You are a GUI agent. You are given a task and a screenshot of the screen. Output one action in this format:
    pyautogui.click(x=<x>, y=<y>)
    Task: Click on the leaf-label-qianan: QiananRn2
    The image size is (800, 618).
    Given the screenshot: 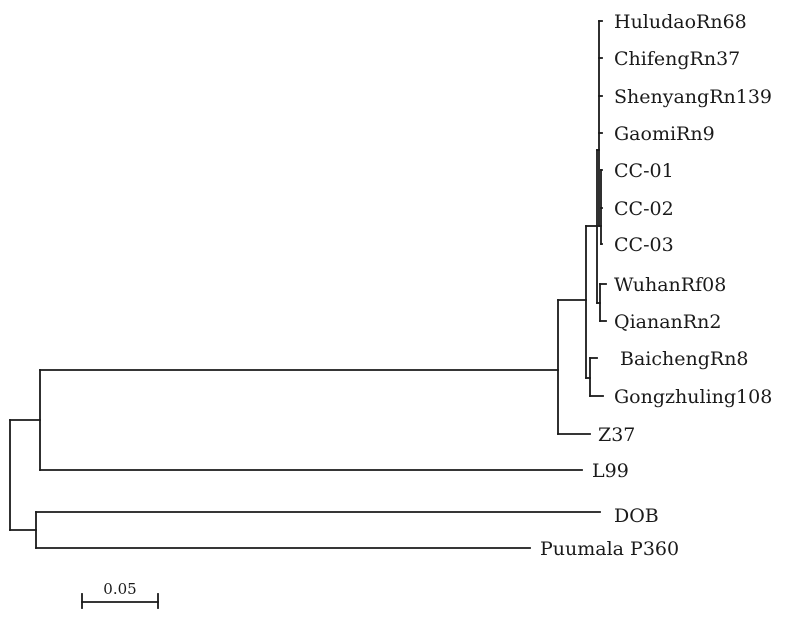 What is the action you would take?
    pyautogui.click(x=667, y=322)
    